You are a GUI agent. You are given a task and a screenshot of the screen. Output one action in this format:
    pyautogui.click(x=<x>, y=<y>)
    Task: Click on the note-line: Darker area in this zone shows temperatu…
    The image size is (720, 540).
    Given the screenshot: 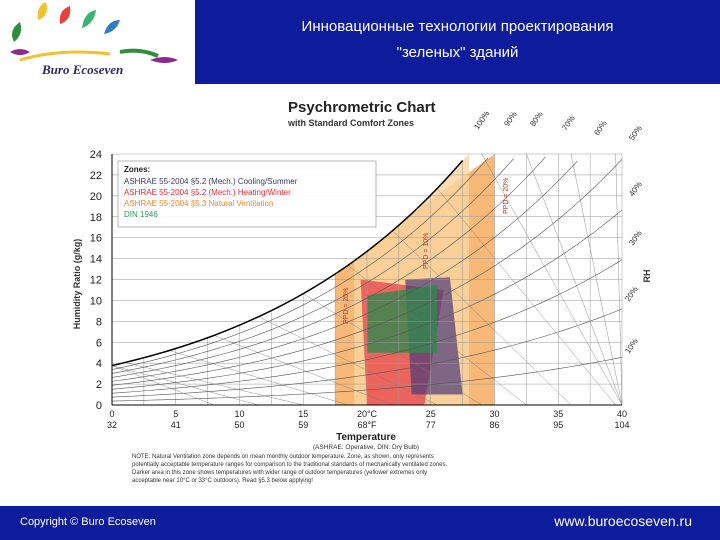 What is the action you would take?
    pyautogui.click(x=279, y=473)
    